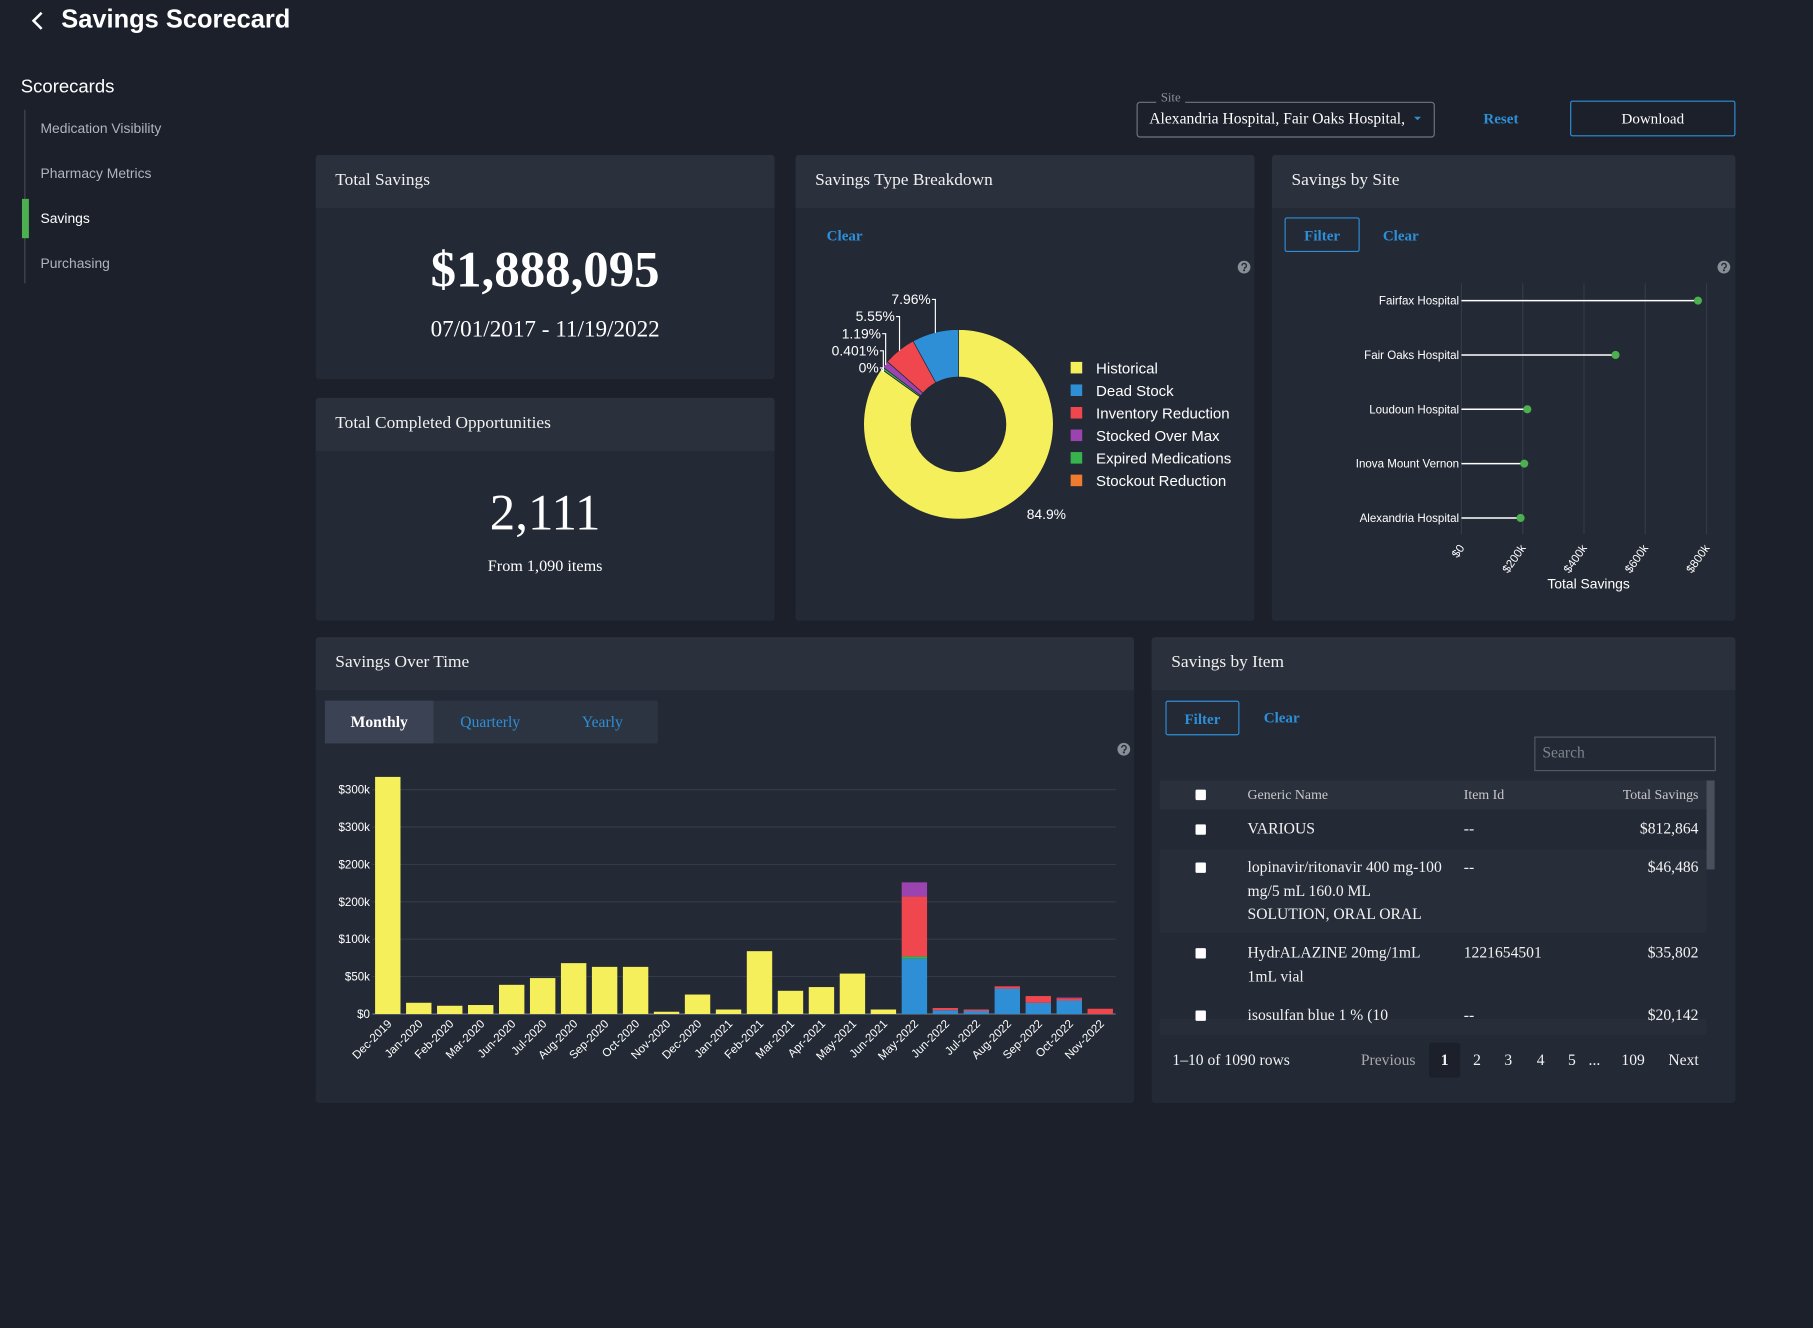 The image size is (1813, 1328). Describe the element at coordinates (1633, 1059) in the screenshot. I see `page-link: 109` at that location.